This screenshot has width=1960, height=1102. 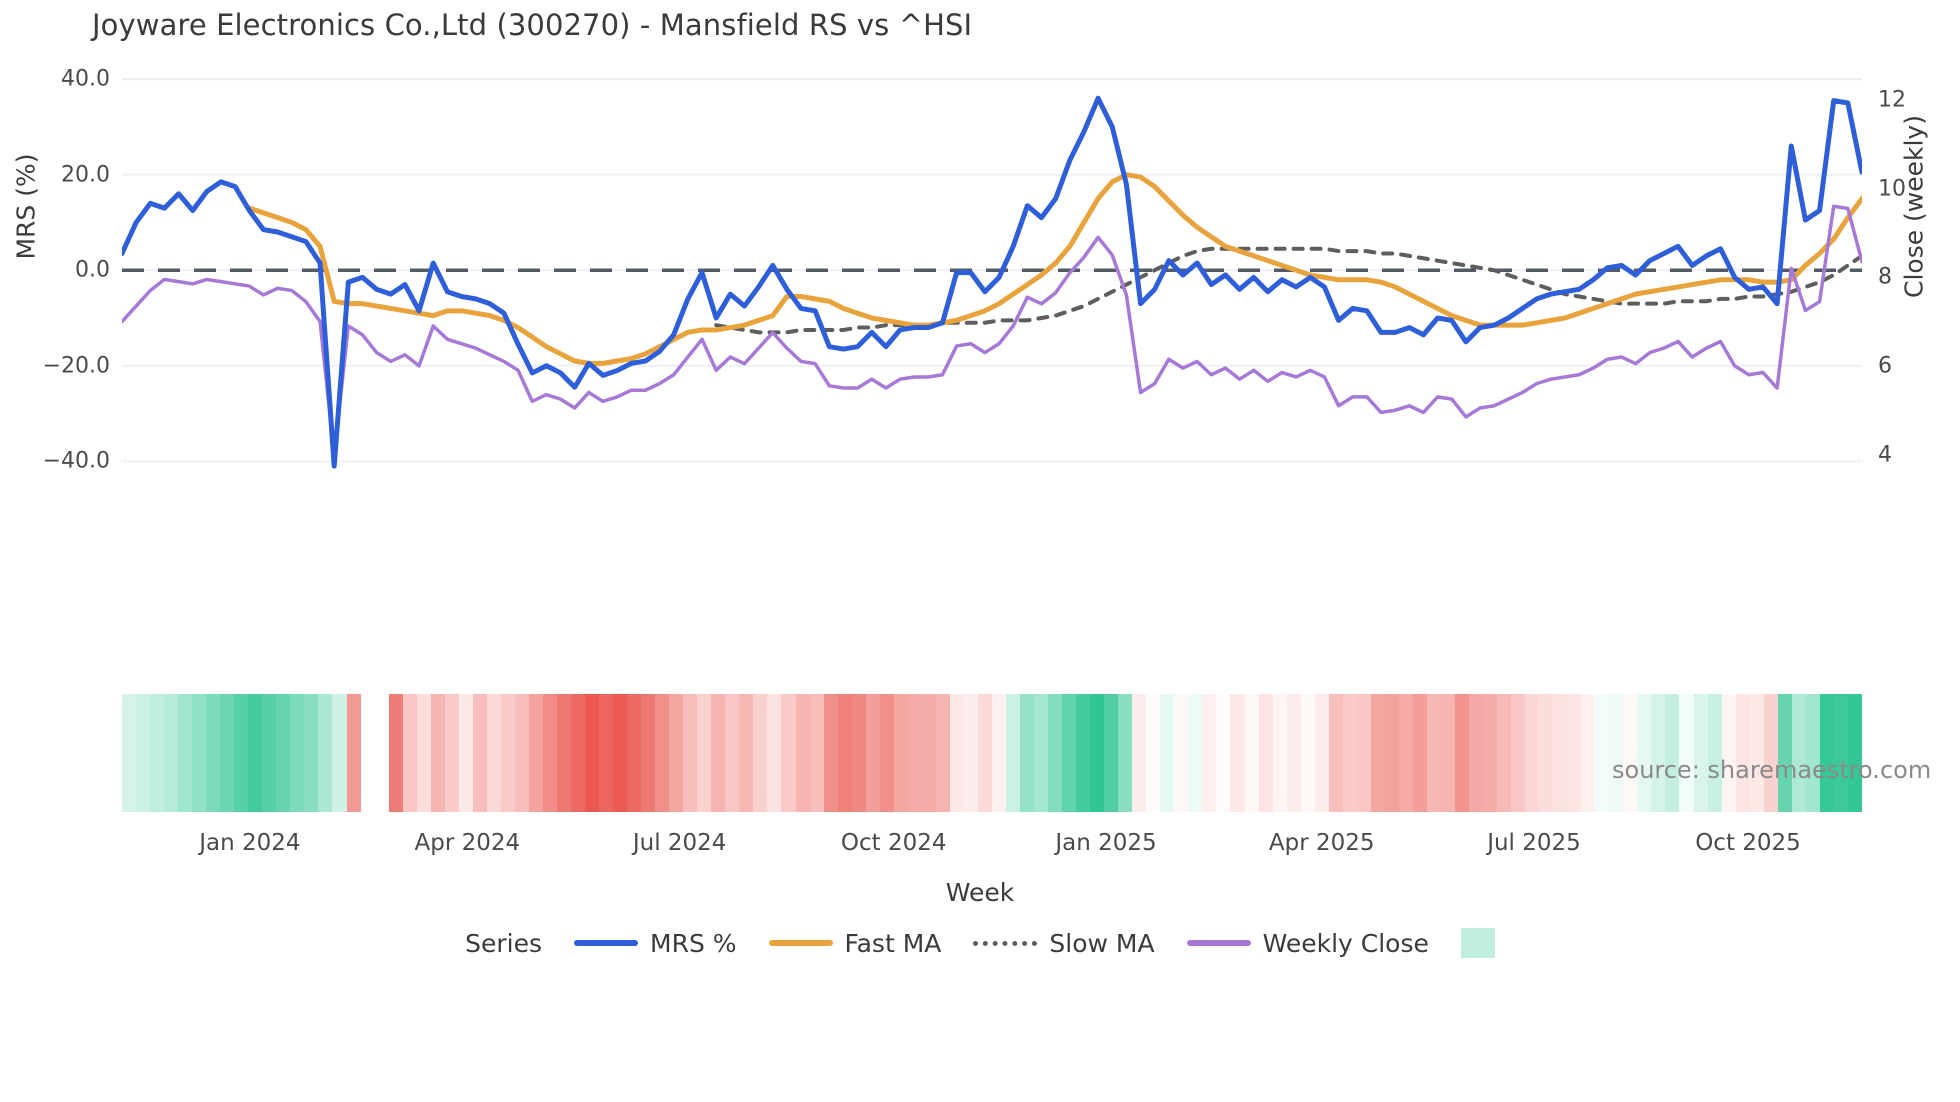 What do you see at coordinates (854, 943) in the screenshot?
I see `legend-item: Fast MA` at bounding box center [854, 943].